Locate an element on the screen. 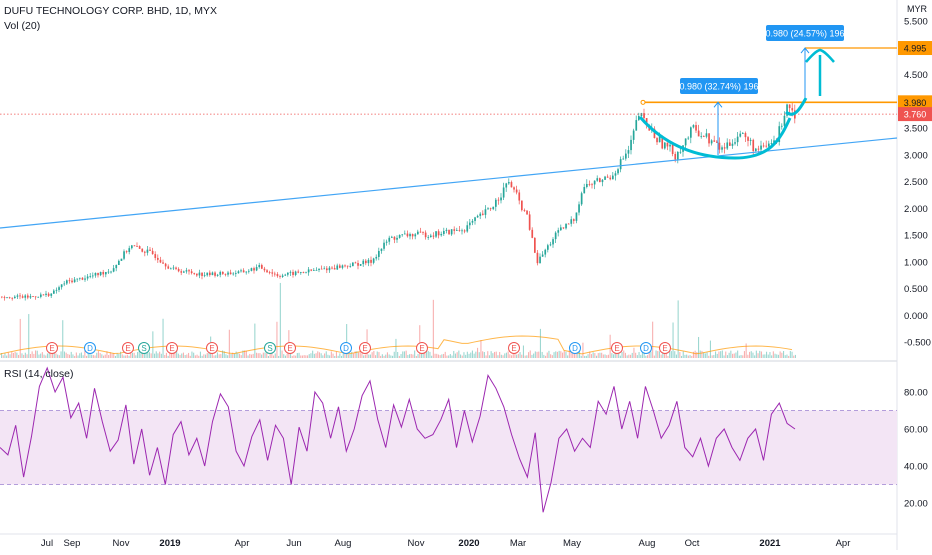 Image resolution: width=932 pixels, height=555 pixels. time-tick-label: Nov is located at coordinates (416, 543).